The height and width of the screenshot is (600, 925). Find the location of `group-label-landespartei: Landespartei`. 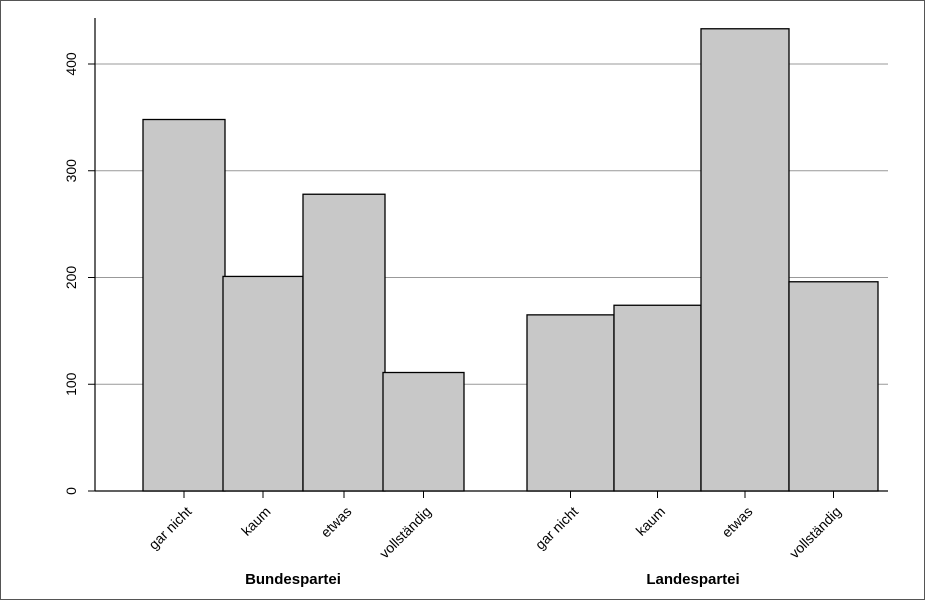

group-label-landespartei: Landespartei is located at coordinates (692, 579).